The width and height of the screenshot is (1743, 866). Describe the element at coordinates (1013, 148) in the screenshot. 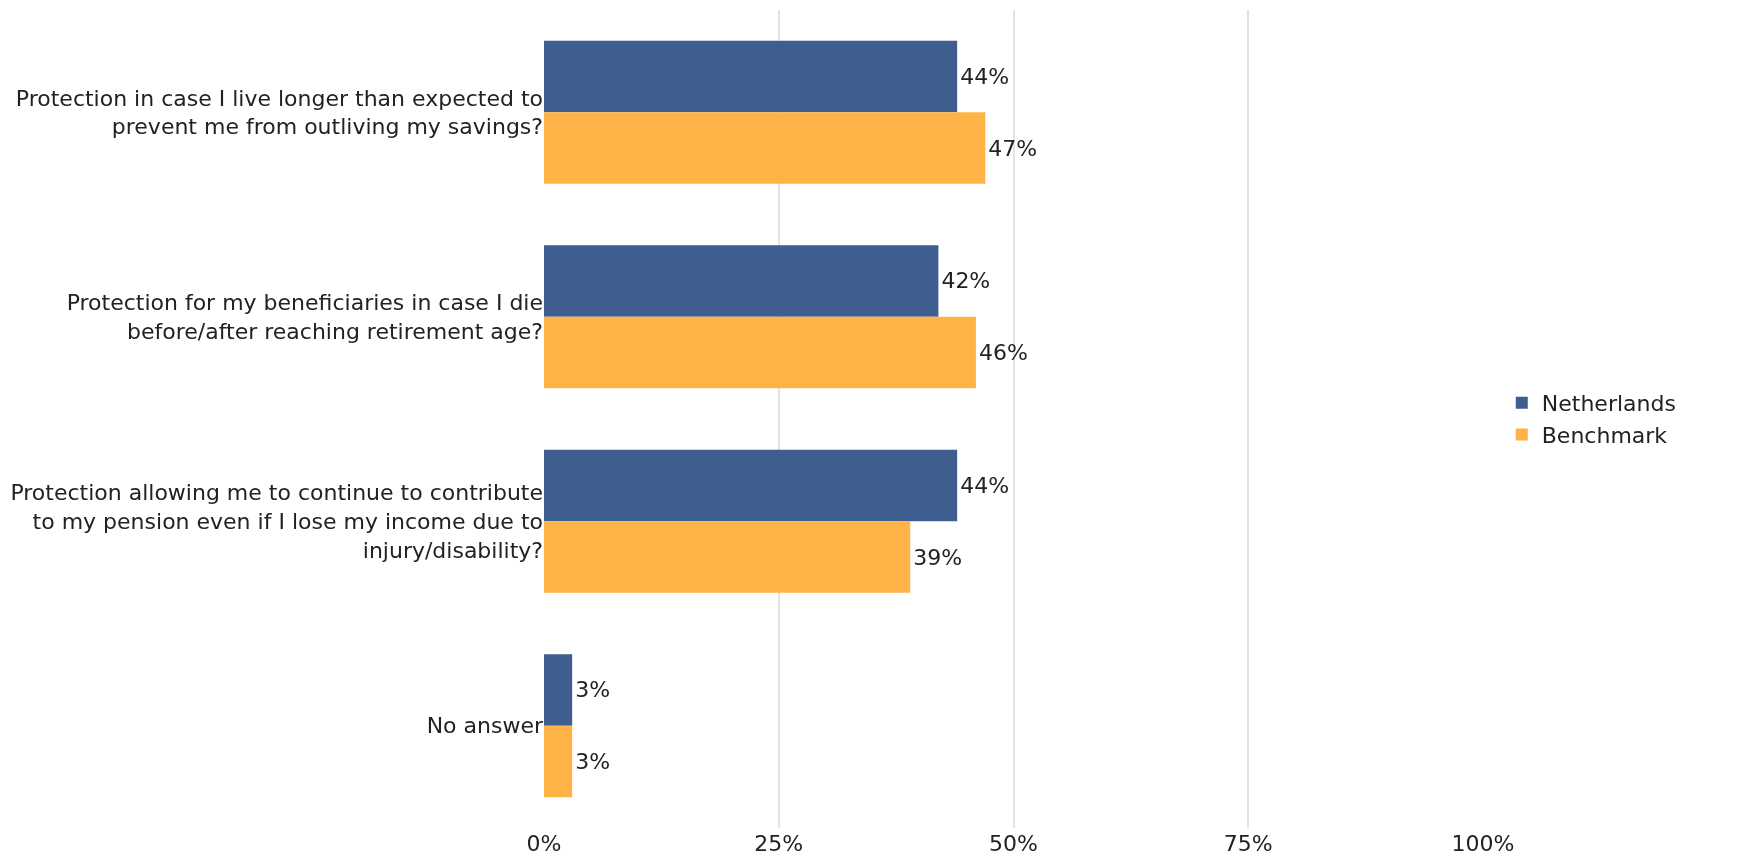

I see `data-label: 47%` at that location.